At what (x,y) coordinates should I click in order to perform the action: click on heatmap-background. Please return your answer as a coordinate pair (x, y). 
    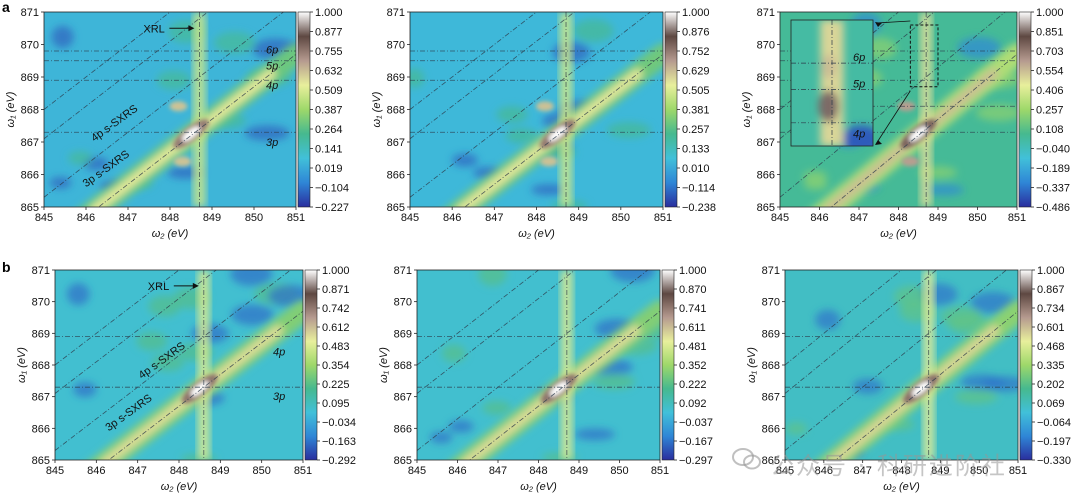
    Looking at the image, I should click on (536, 109).